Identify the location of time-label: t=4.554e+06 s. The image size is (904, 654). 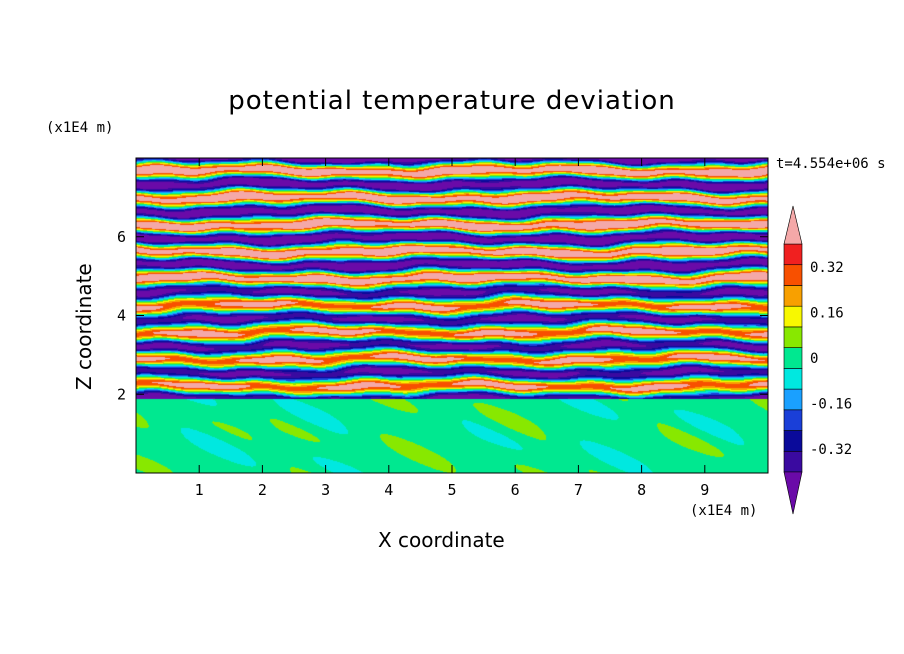
(831, 164).